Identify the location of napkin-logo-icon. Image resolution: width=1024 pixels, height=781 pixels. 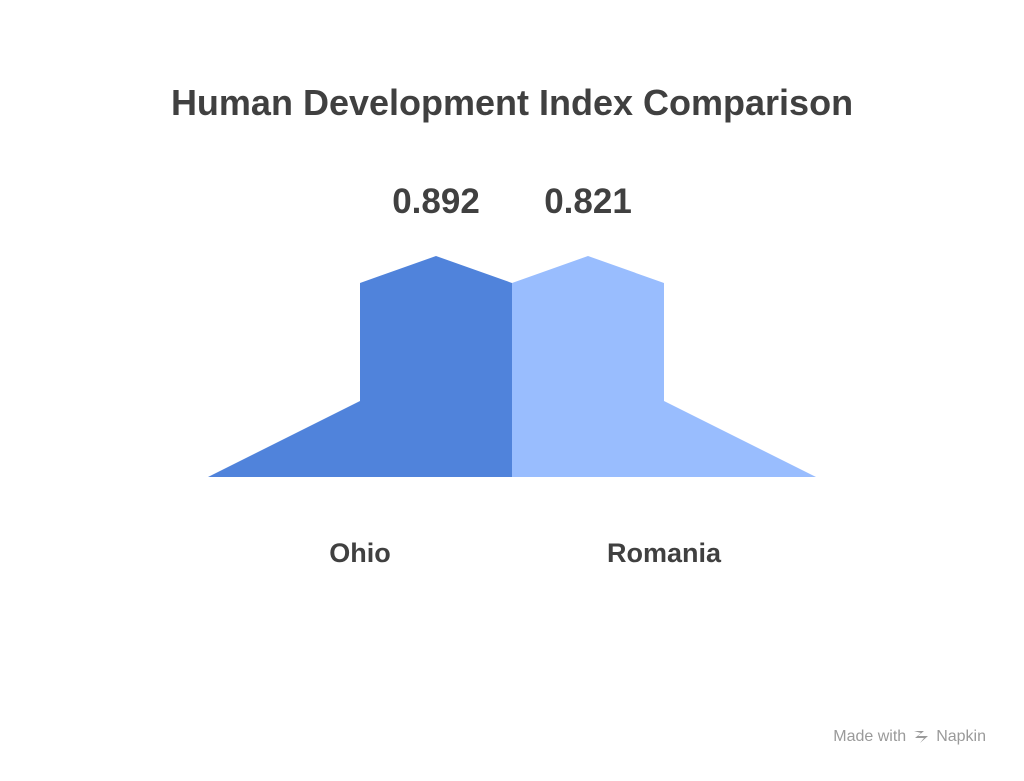
(921, 737).